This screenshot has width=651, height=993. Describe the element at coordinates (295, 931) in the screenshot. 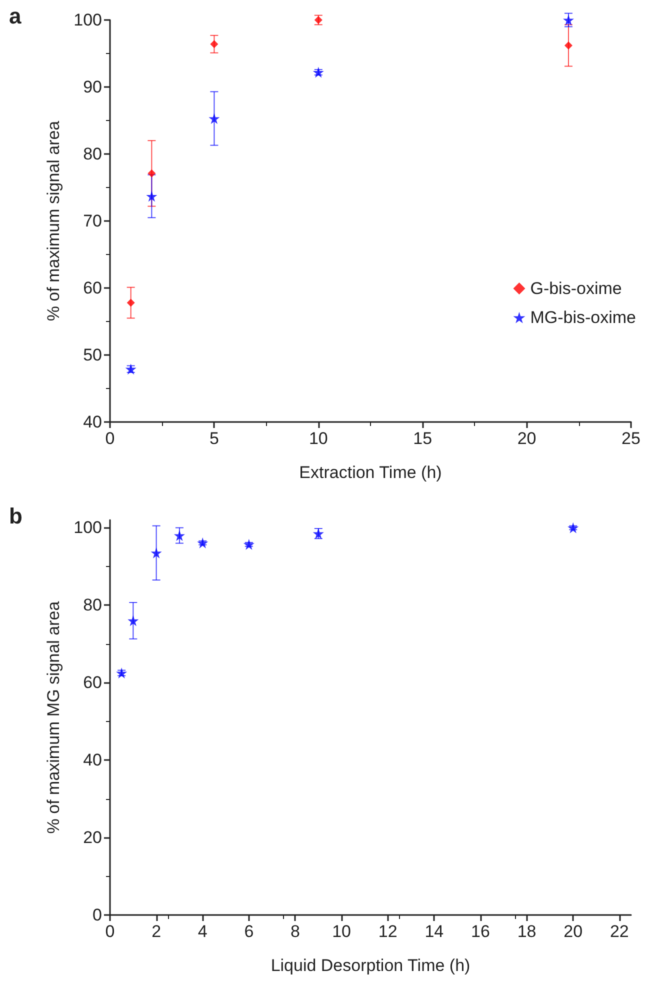

I see `x-tick-label: 8` at that location.